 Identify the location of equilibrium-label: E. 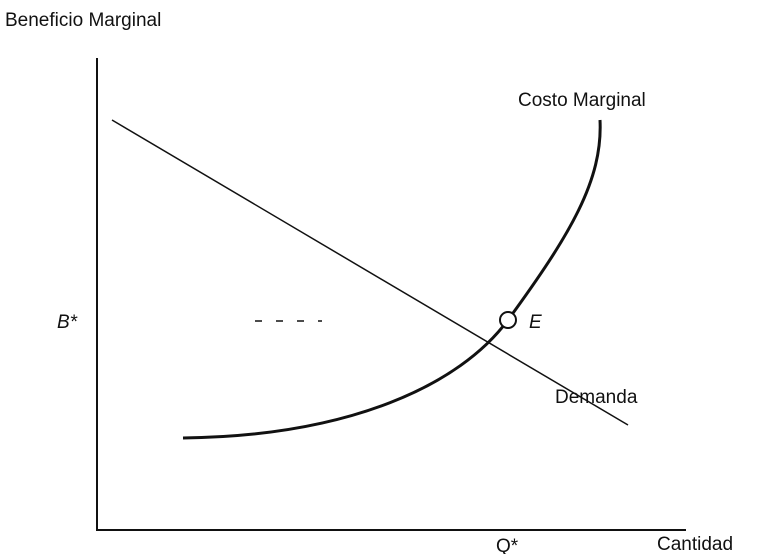
(535, 322).